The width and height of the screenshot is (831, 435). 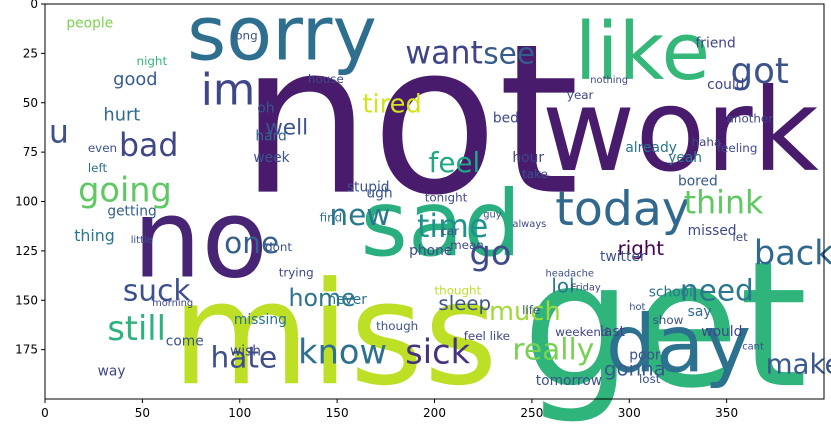 I want to click on word-home: home, so click(x=321, y=298).